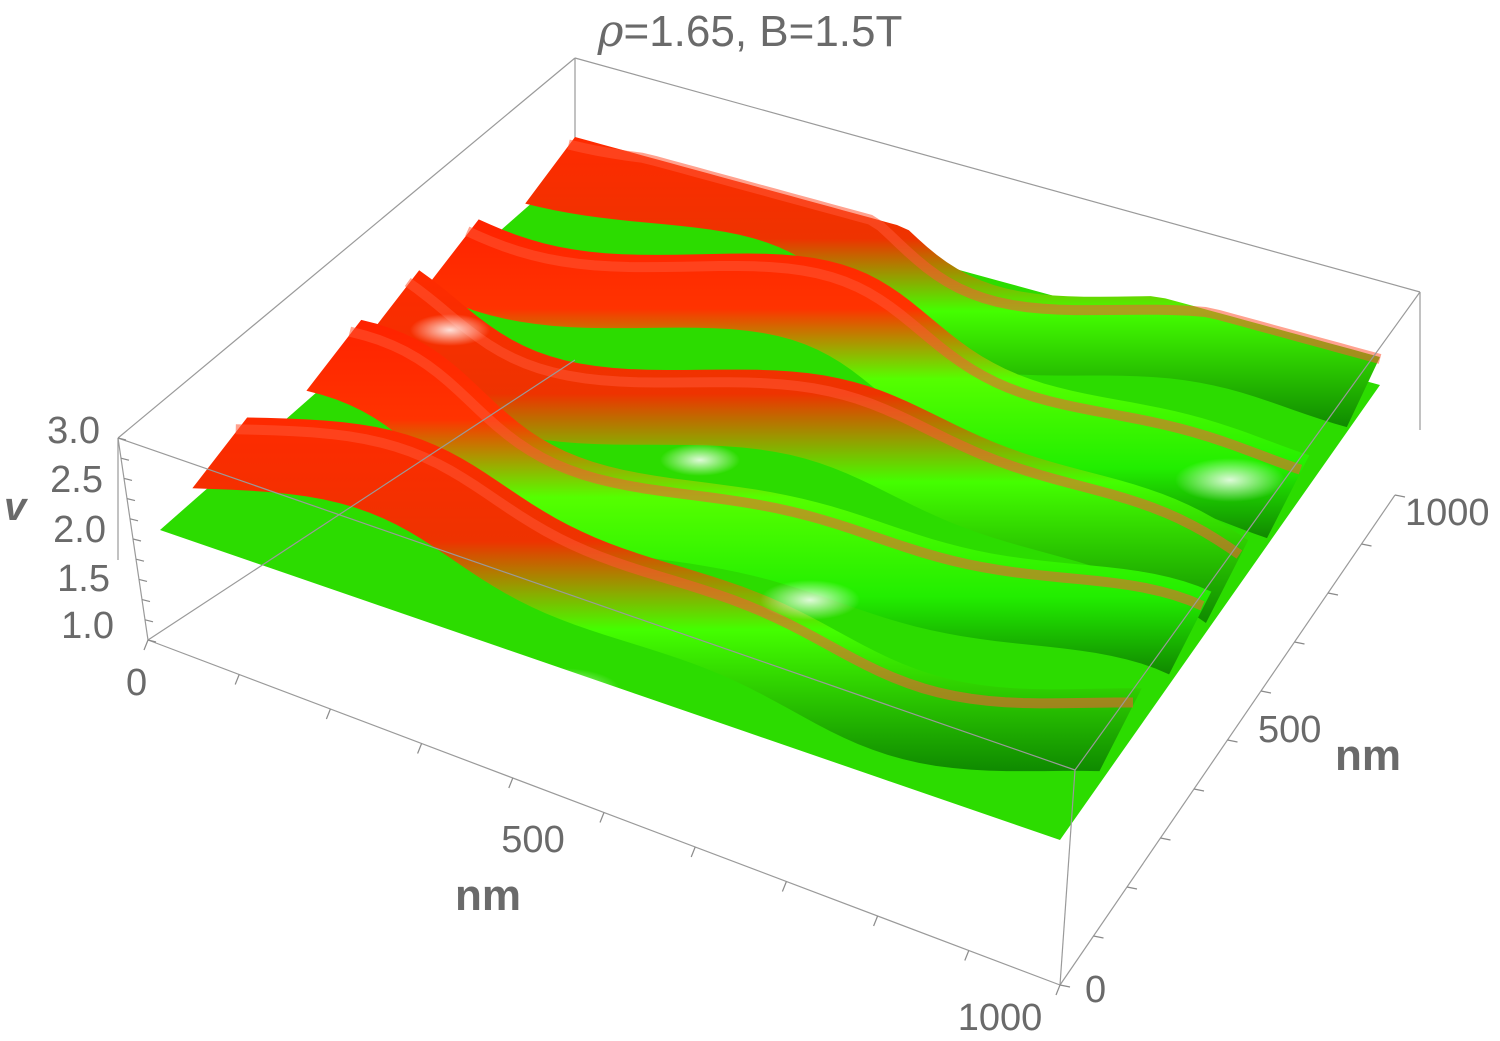  What do you see at coordinates (87, 626) in the screenshot?
I see `z-tick-label: 1.0` at bounding box center [87, 626].